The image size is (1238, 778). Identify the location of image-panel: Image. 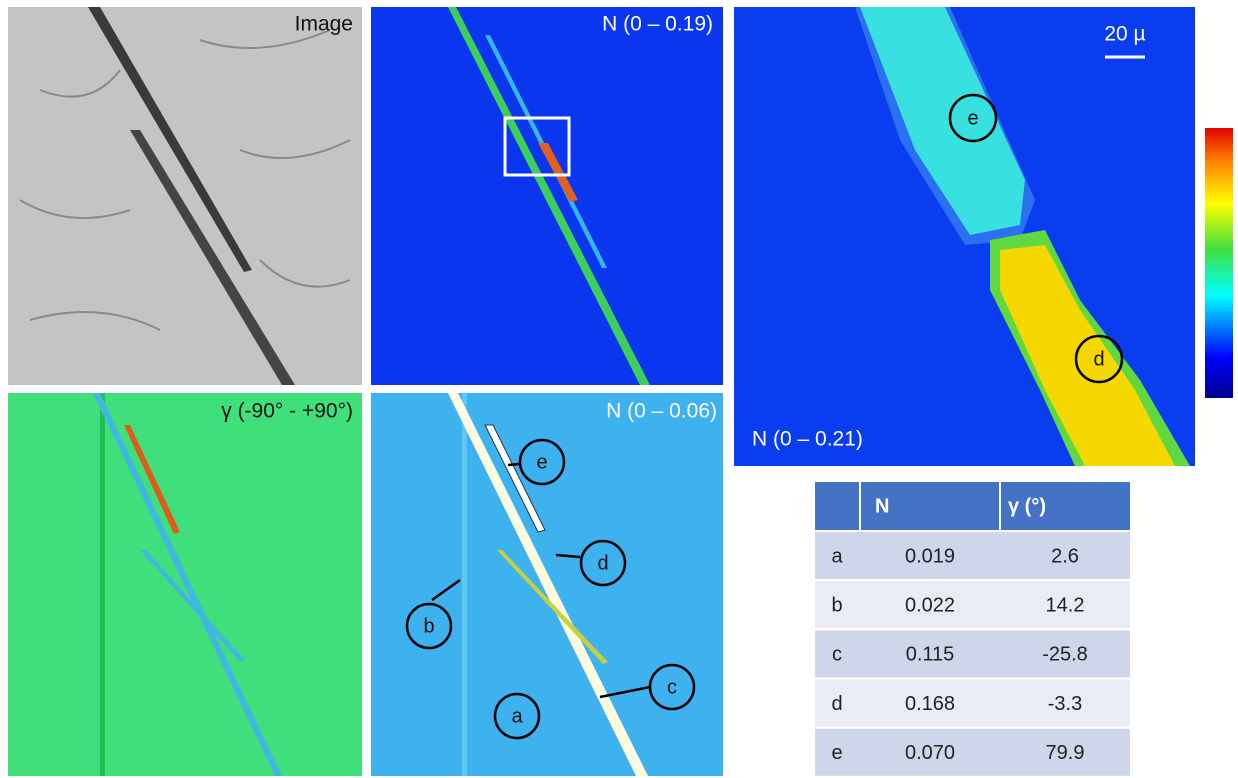
(185, 196).